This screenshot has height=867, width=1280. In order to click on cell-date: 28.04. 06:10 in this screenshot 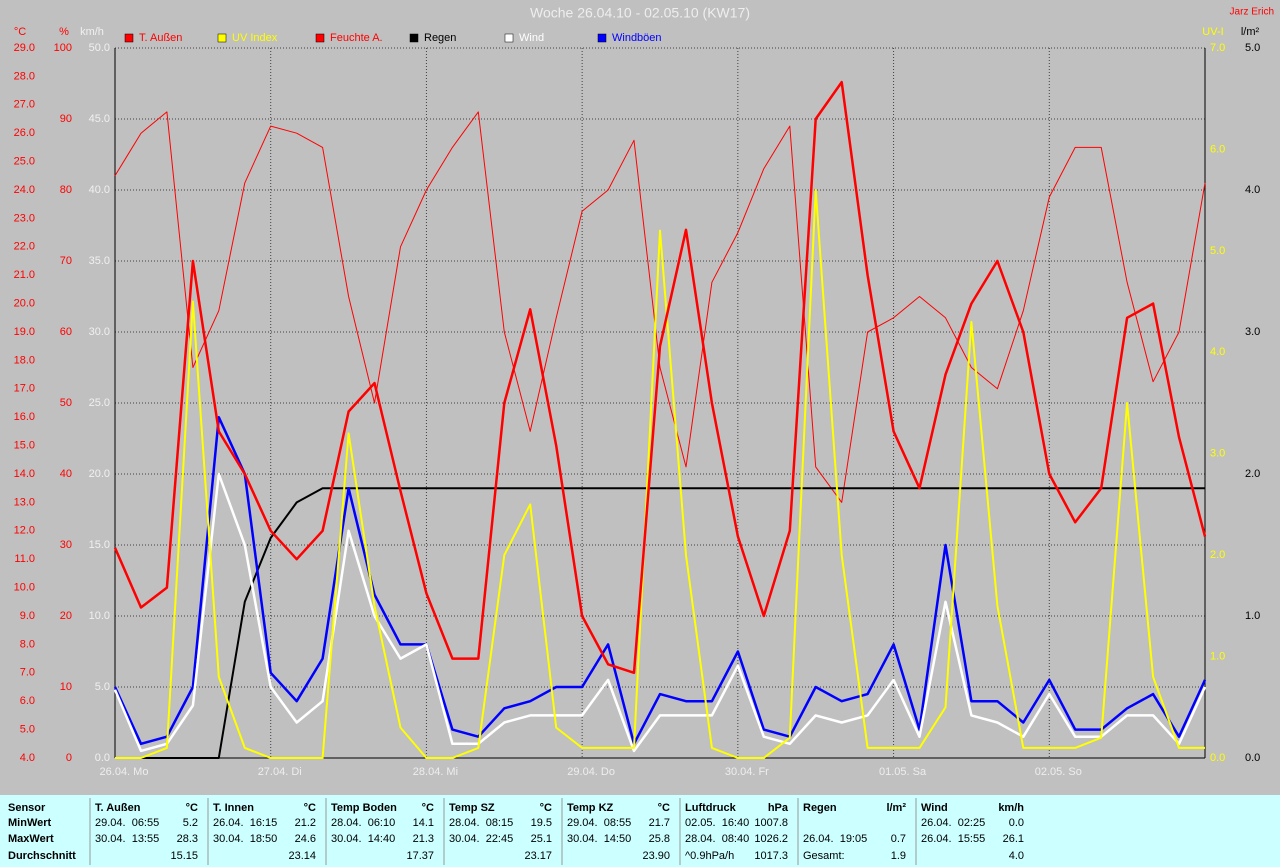, I will do `click(363, 823)`.